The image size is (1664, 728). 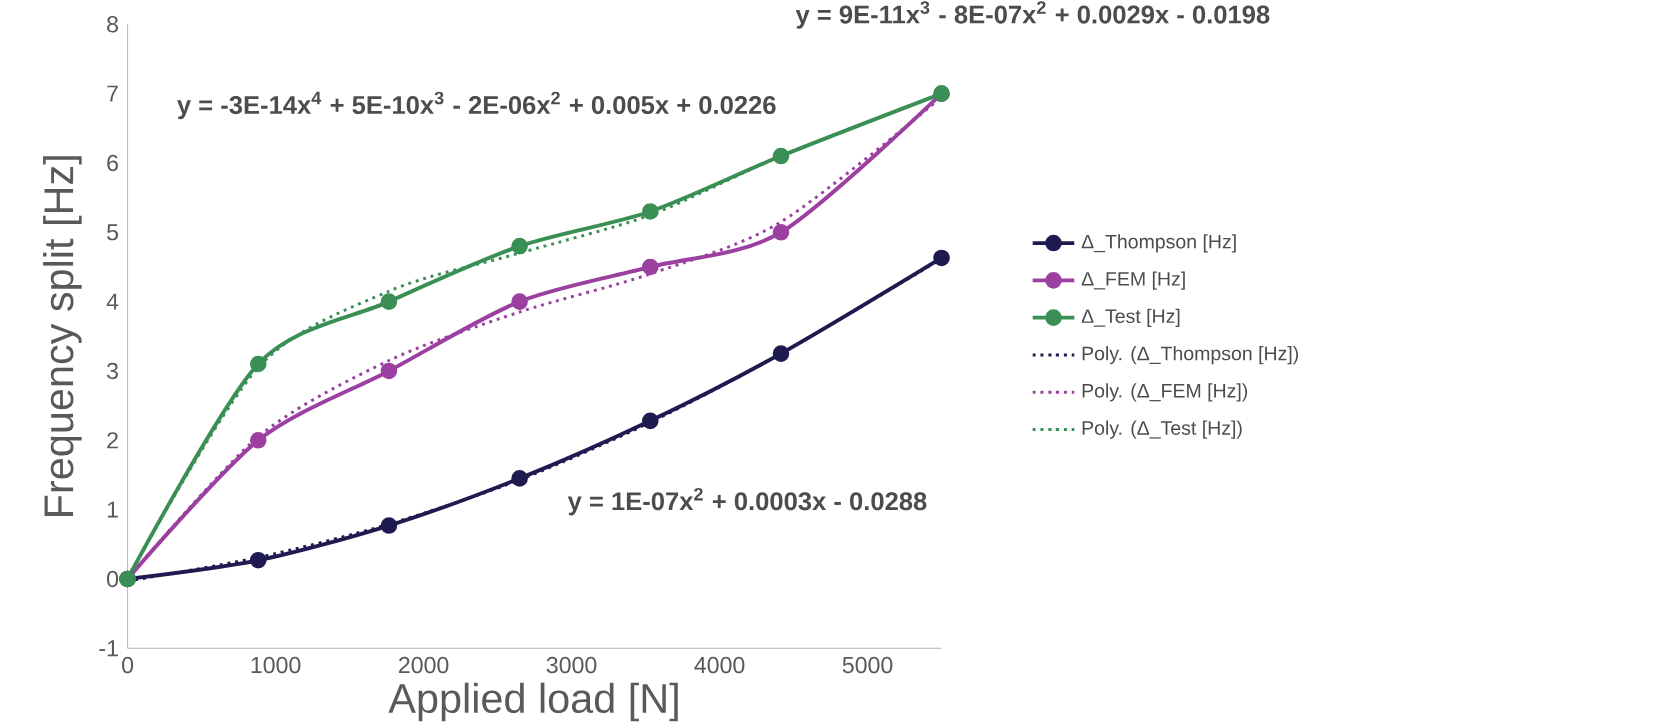 I want to click on legend-label: Poly. (Δ_FEM [Hz]), so click(x=1165, y=392).